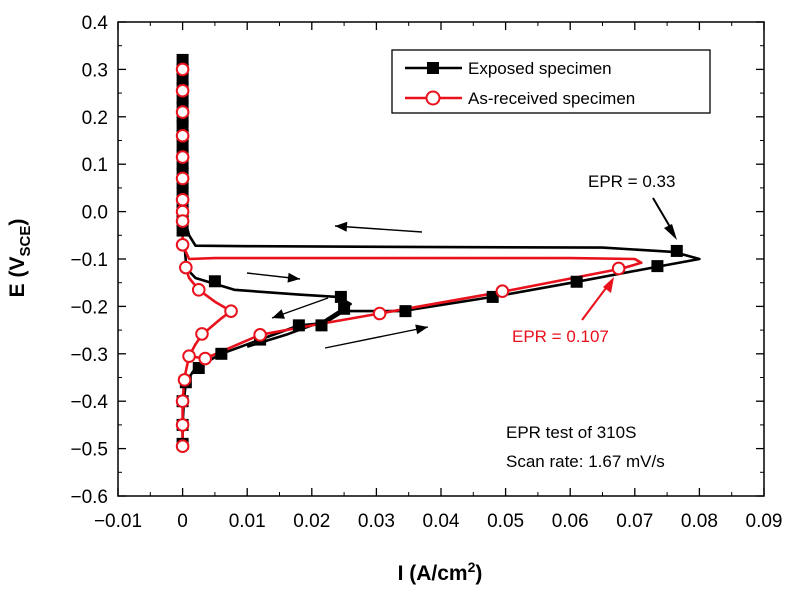  I want to click on annotation-scan-rate: Scan rate: 1.67 mV/s, so click(585, 461).